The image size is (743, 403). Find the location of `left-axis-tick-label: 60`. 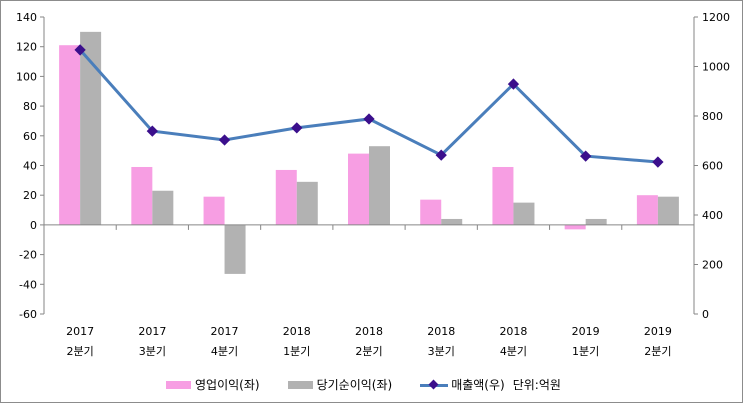

left-axis-tick-label: 60 is located at coordinates (30, 136).